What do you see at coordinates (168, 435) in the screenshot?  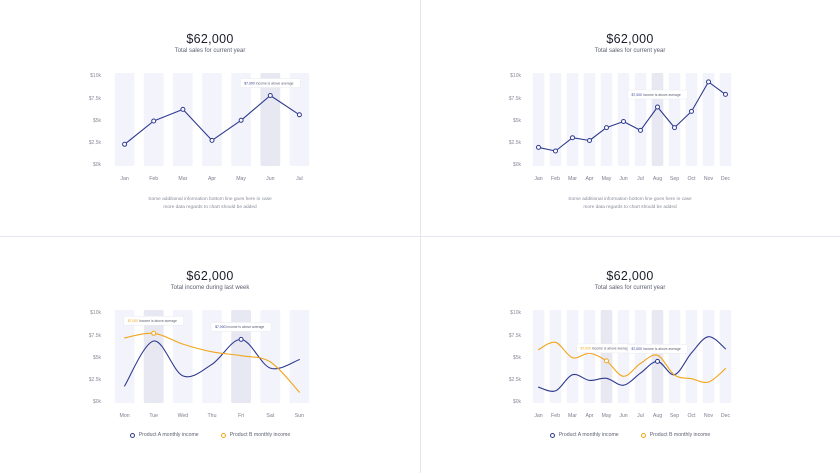 I see `legend-label: Product A monthly income` at bounding box center [168, 435].